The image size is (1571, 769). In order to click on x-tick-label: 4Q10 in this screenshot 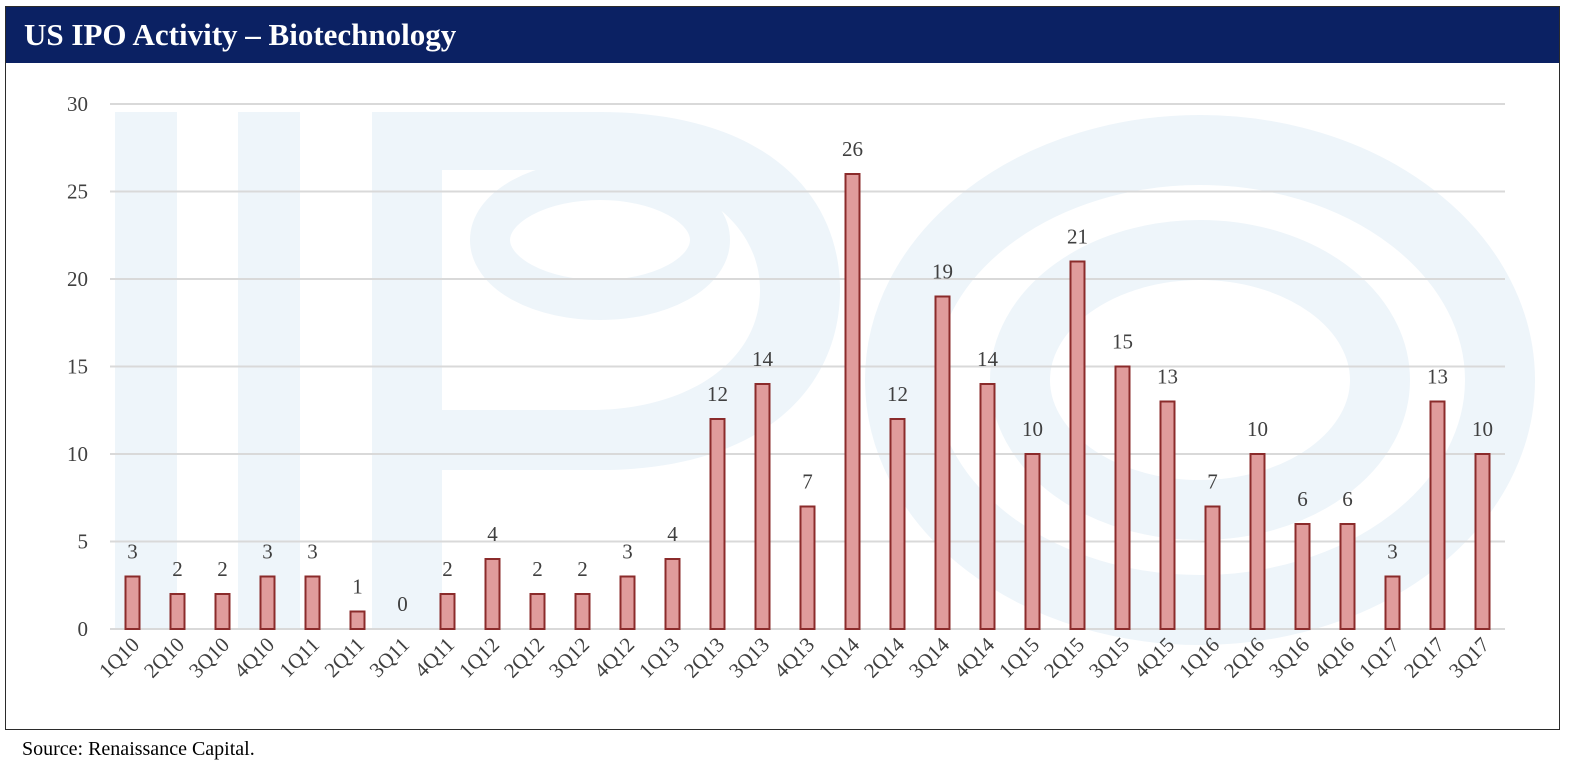, I will do `click(254, 658)`.